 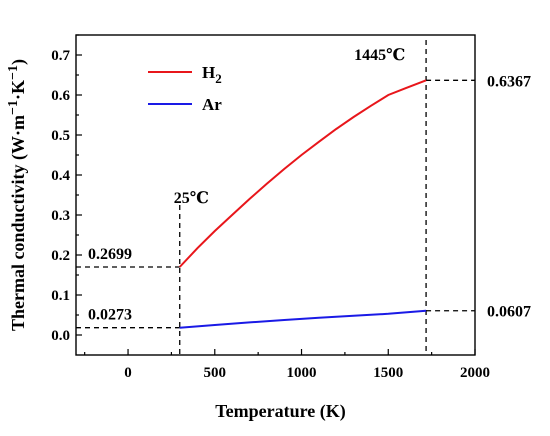 What do you see at coordinates (60, 96) in the screenshot?
I see `y-tick-label: 0.6` at bounding box center [60, 96].